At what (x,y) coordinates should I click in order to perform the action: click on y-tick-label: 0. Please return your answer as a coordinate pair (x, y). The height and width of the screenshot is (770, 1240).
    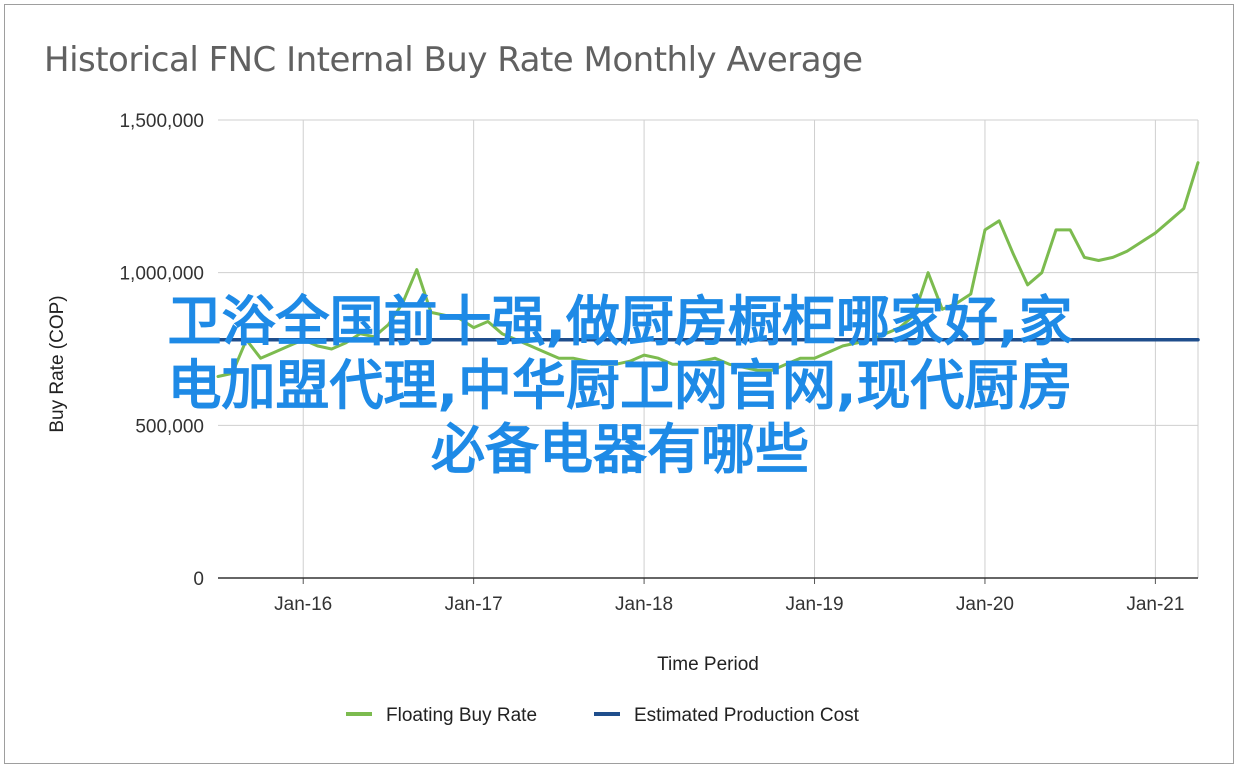
    Looking at the image, I should click on (198, 579).